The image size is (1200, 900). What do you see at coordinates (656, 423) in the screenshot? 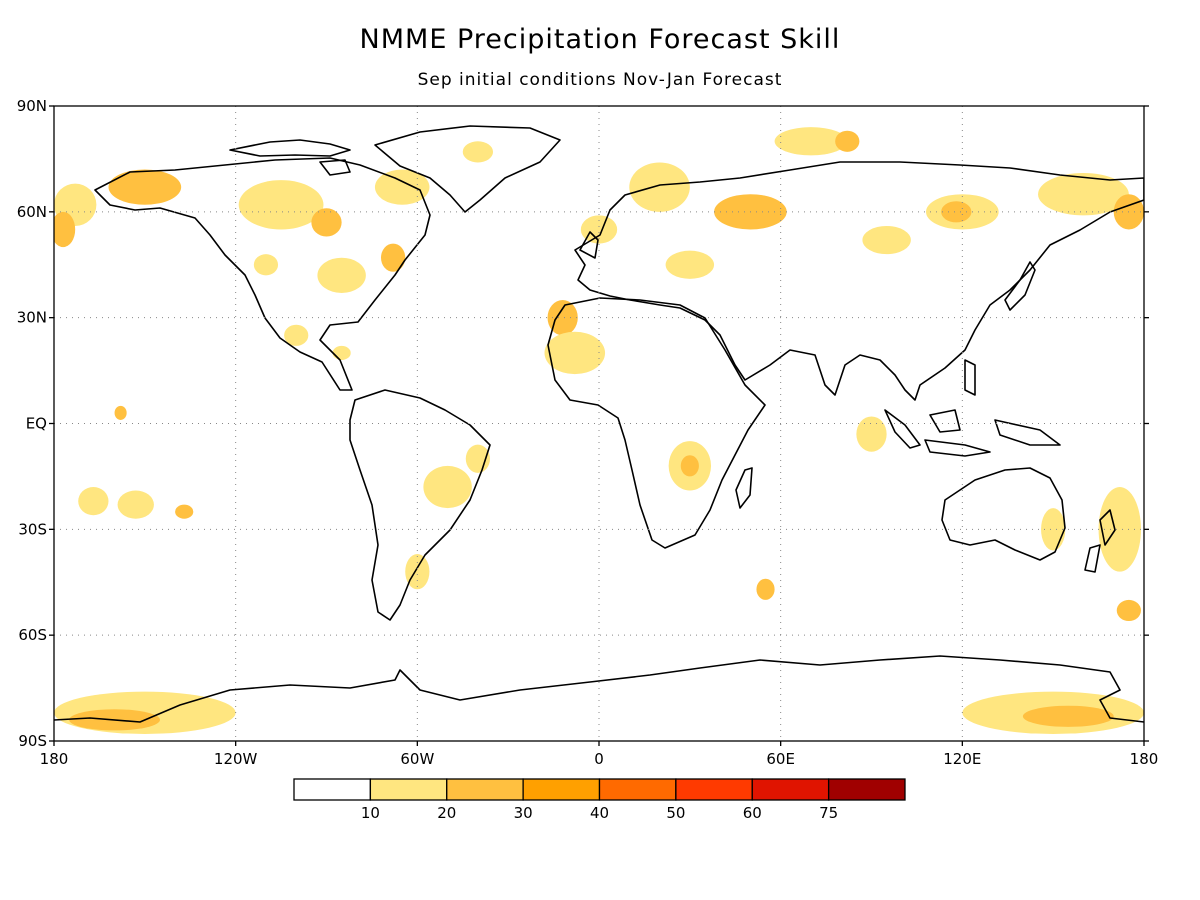
I see `coastline-africa` at bounding box center [656, 423].